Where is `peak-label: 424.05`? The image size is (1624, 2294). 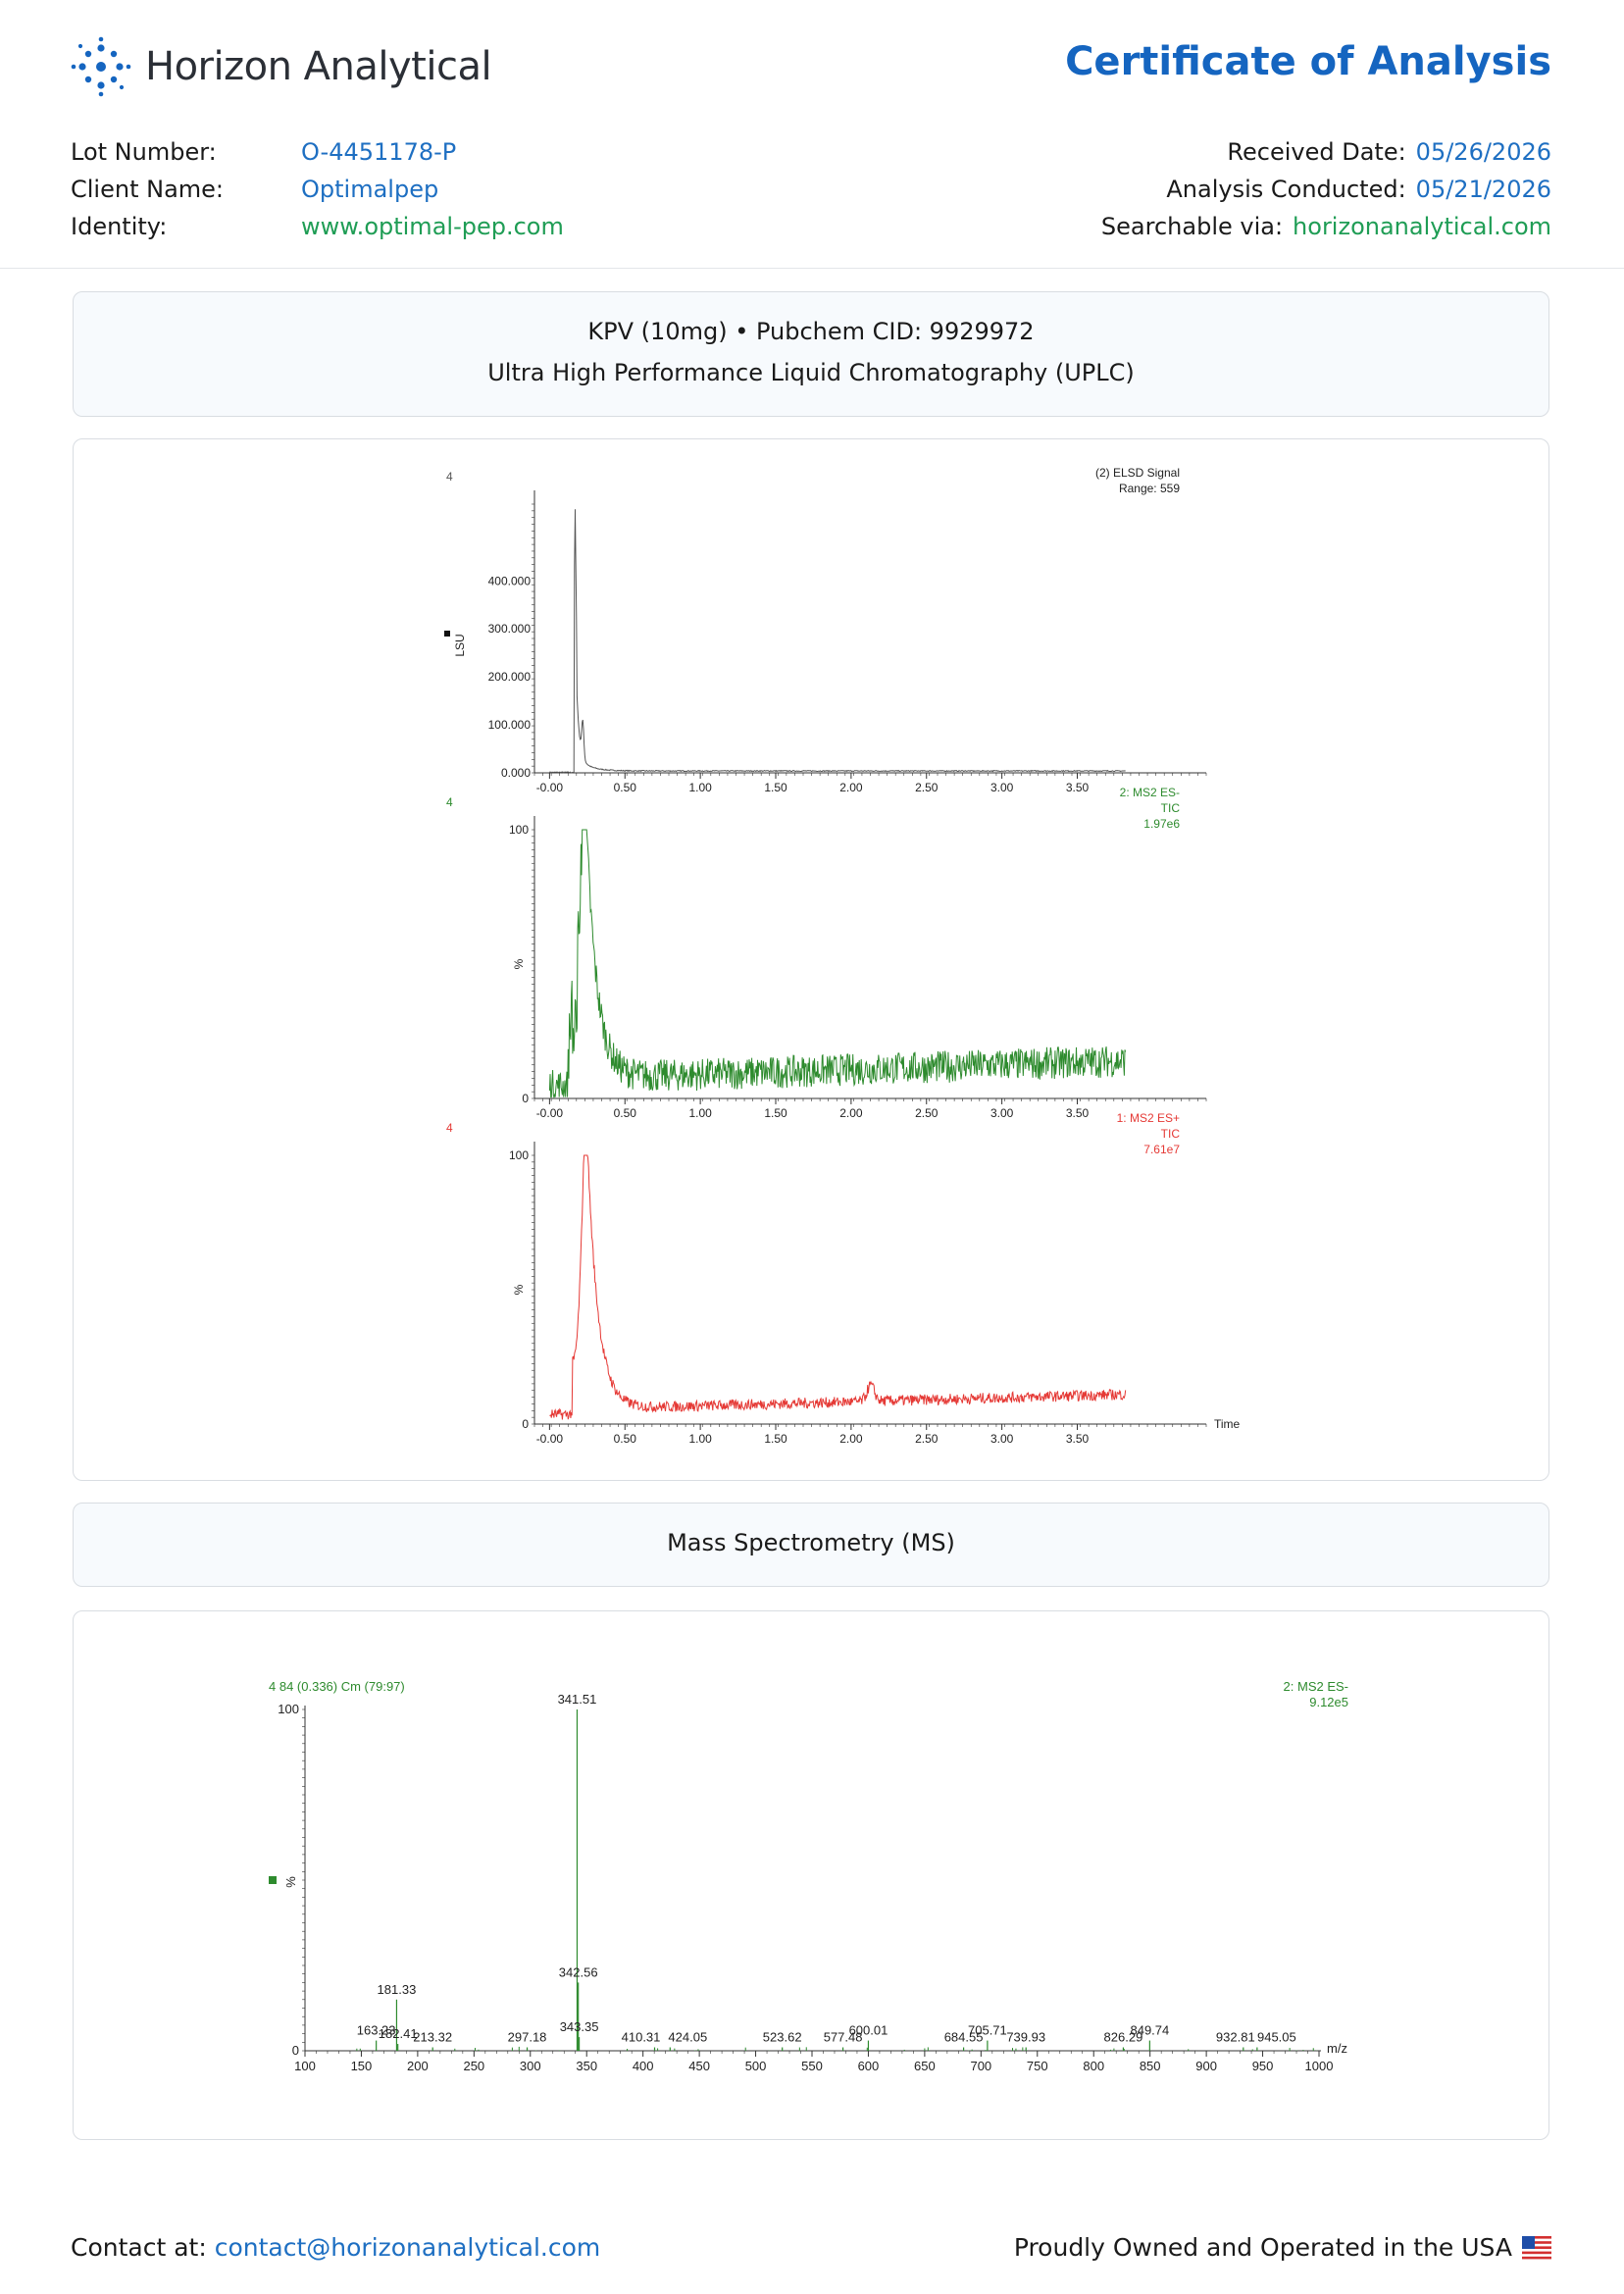
peak-label: 424.05 is located at coordinates (687, 2037).